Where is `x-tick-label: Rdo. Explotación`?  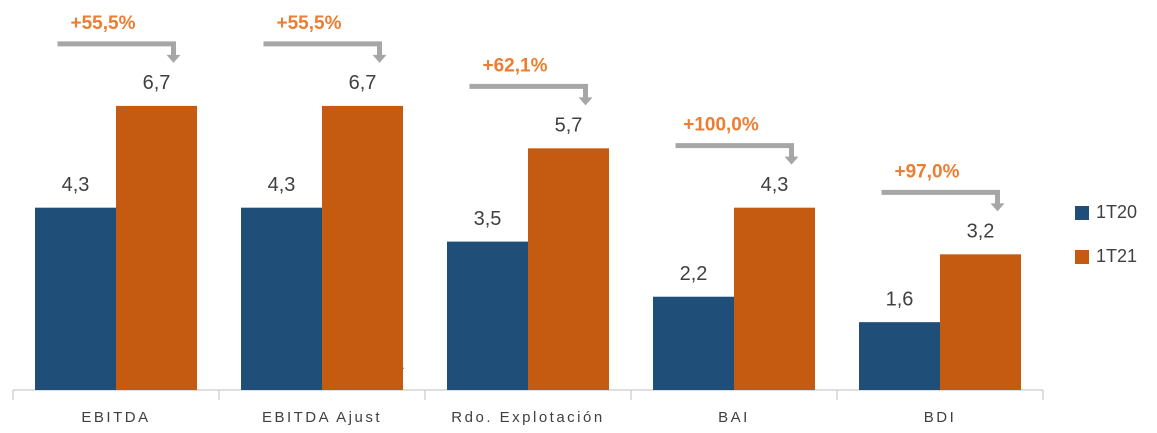 x-tick-label: Rdo. Explotación is located at coordinates (527, 417).